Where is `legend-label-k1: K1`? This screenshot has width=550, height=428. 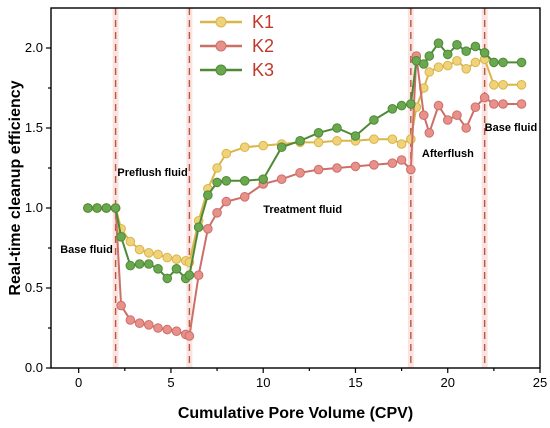 legend-label-k1: K1 is located at coordinates (263, 22).